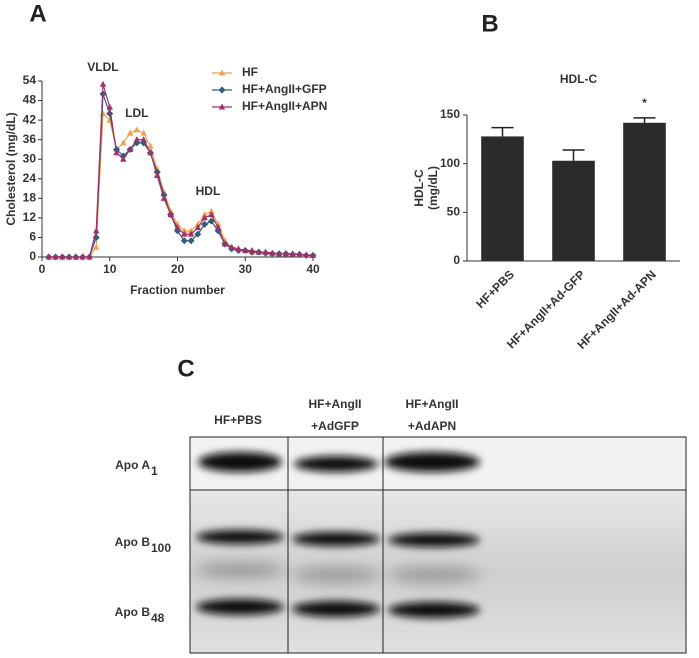  What do you see at coordinates (185, 368) in the screenshot?
I see `panel-letter: C` at bounding box center [185, 368].